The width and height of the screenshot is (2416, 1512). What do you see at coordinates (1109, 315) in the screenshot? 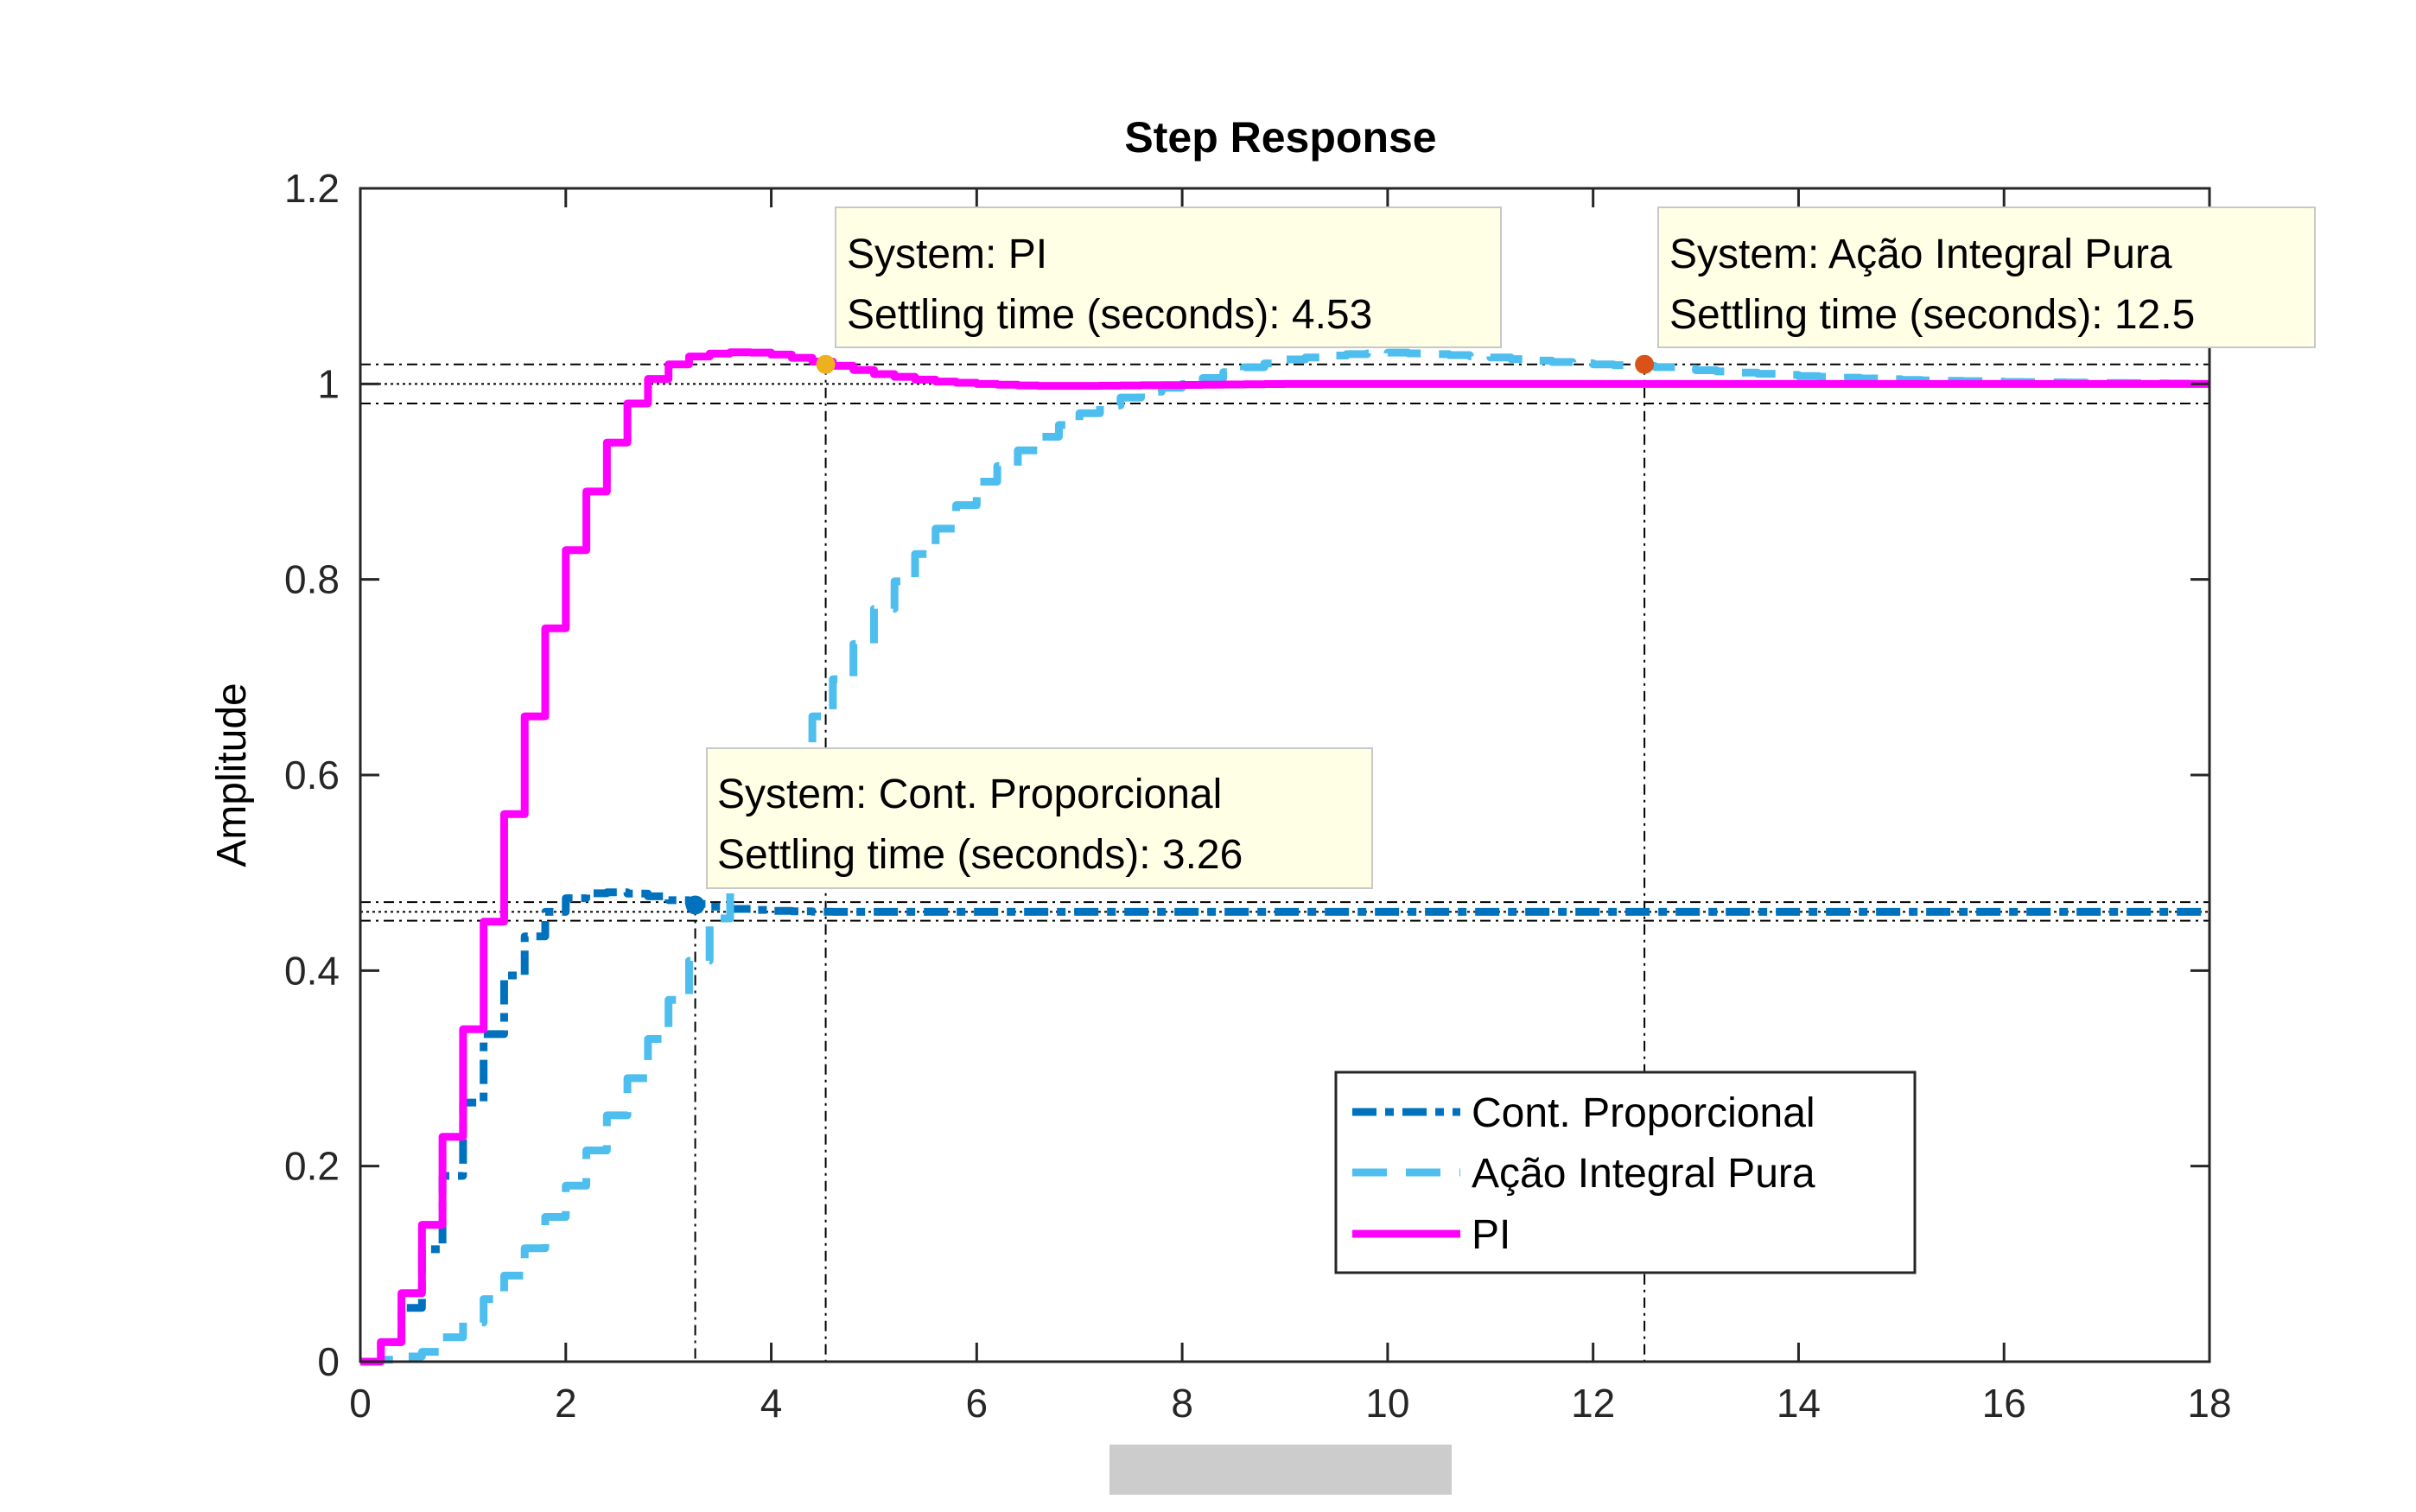
I see `datatip-pi-line2: Settling time (seconds): 4.53` at bounding box center [1109, 315].